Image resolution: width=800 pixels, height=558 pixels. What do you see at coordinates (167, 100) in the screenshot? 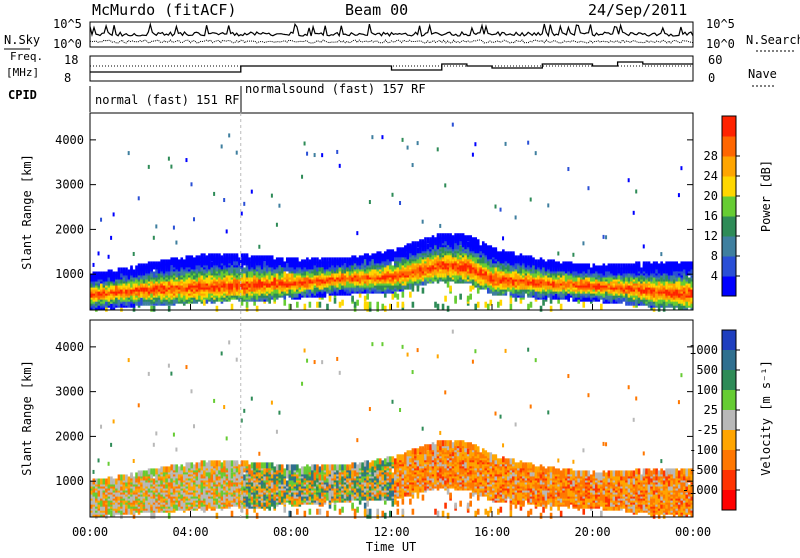
I see `cpid-segment-1: normal (fast) 151 RF` at bounding box center [167, 100].